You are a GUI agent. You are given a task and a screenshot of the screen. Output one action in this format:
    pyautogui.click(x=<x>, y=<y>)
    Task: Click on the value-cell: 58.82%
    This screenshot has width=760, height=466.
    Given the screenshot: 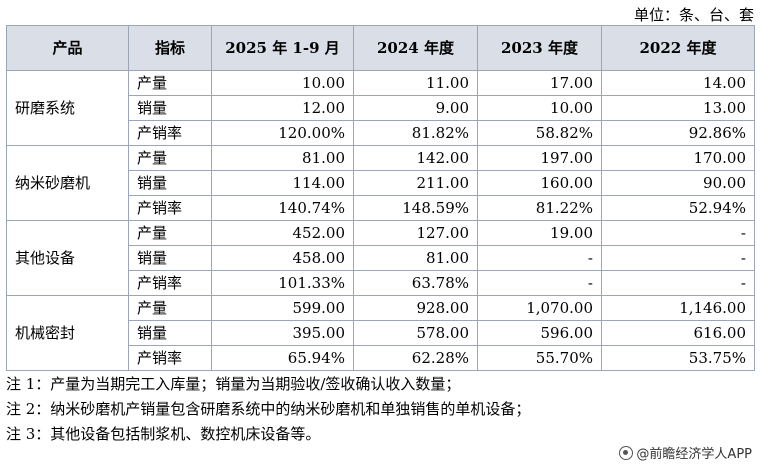 What is the action you would take?
    pyautogui.click(x=539, y=133)
    